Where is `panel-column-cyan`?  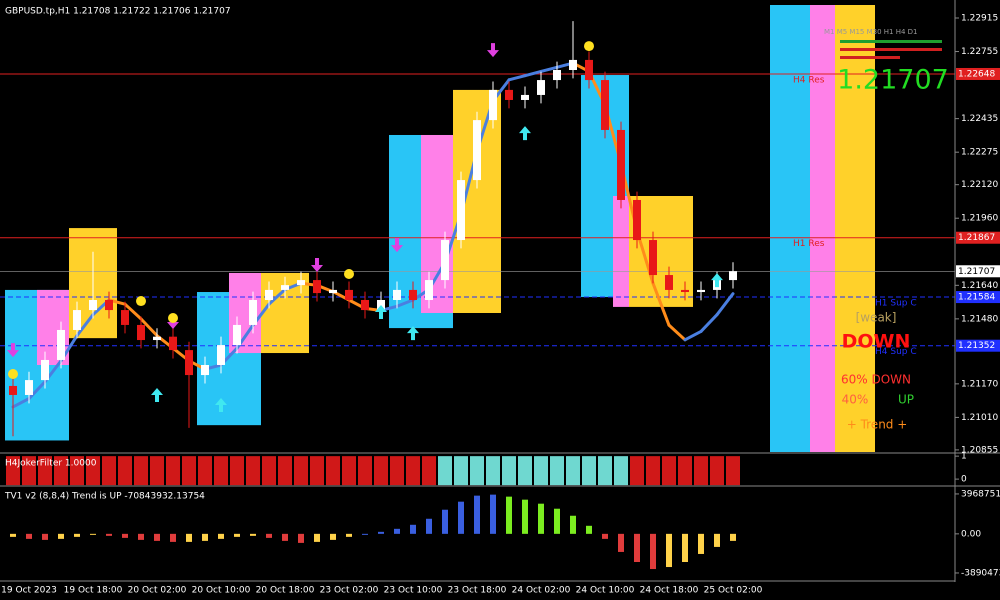 panel-column-cyan is located at coordinates (790, 228).